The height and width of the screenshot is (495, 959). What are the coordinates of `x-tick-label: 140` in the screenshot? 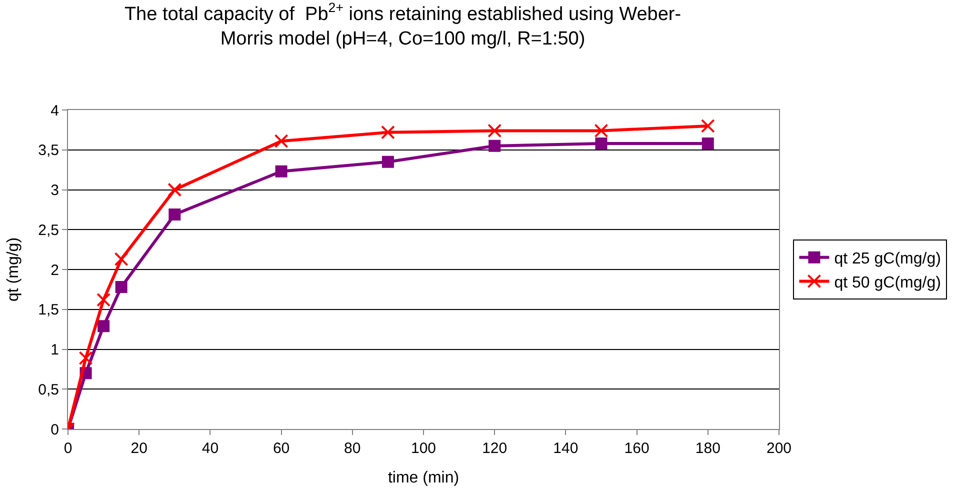 It's located at (565, 448).